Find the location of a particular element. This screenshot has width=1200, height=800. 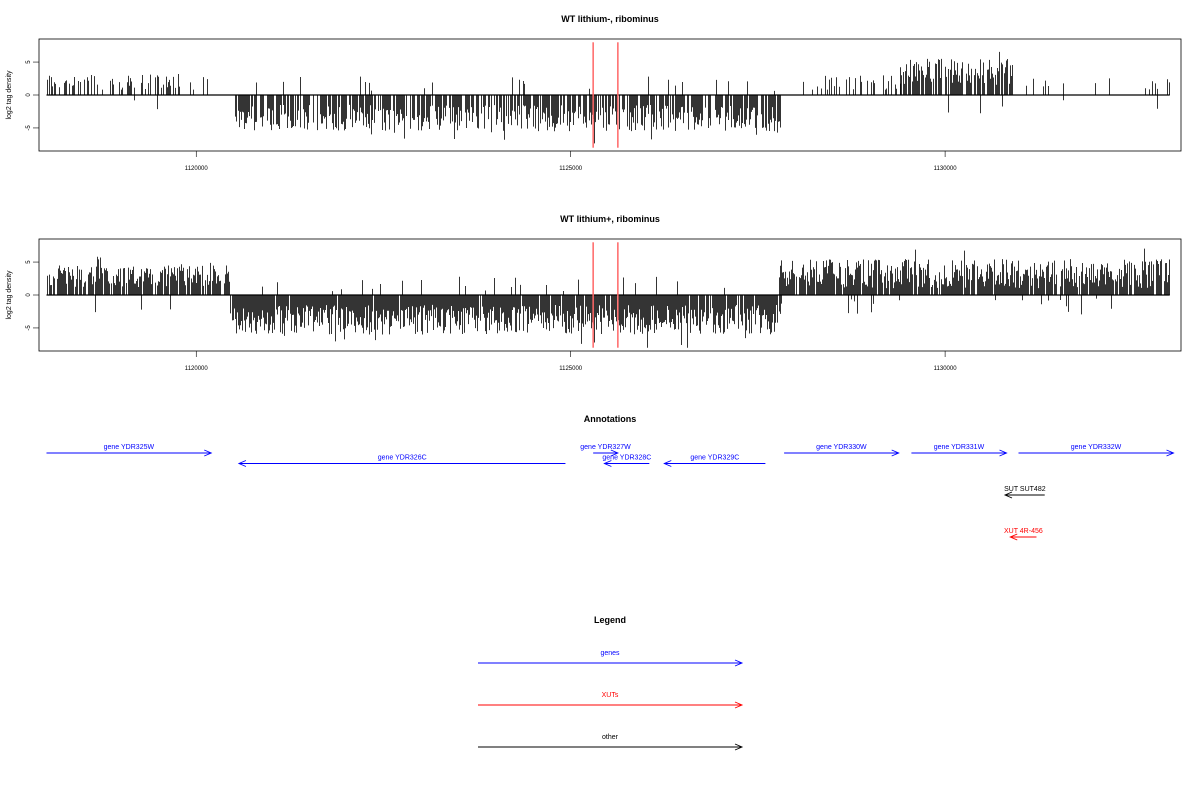

feature-label: gene YDR326C is located at coordinates (402, 458).